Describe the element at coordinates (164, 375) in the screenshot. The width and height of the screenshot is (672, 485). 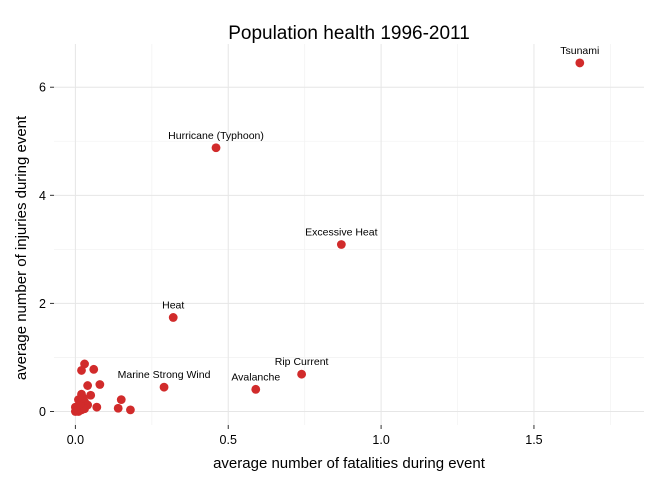
I see `data-point-label: Marine Strong Wind` at that location.